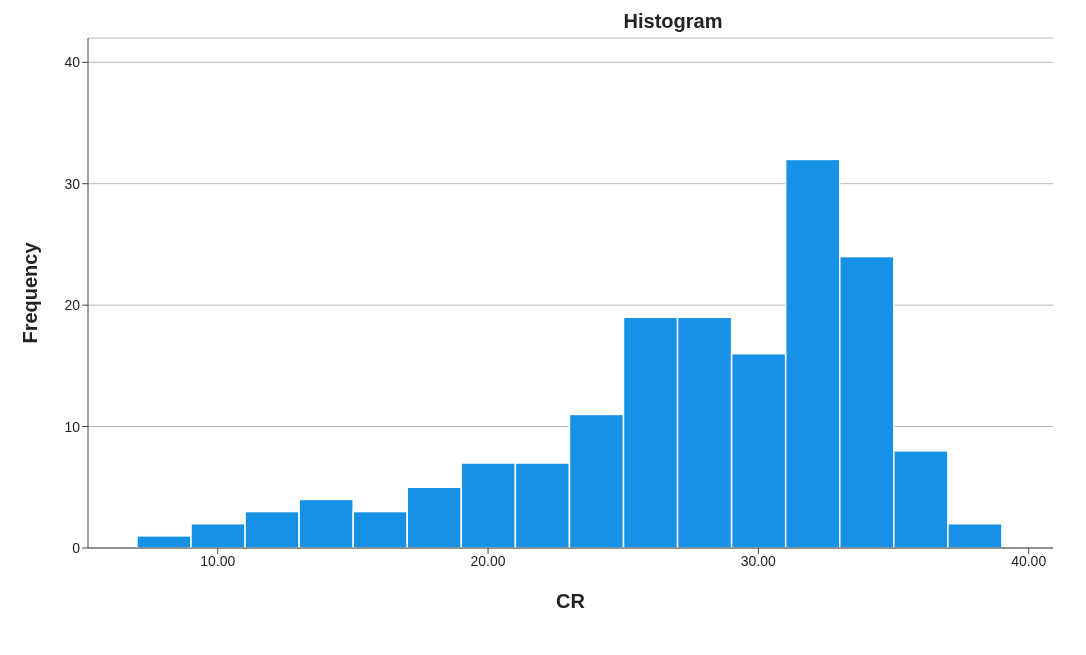 The width and height of the screenshot is (1086, 655). I want to click on y-tick-label: 0, so click(76, 547).